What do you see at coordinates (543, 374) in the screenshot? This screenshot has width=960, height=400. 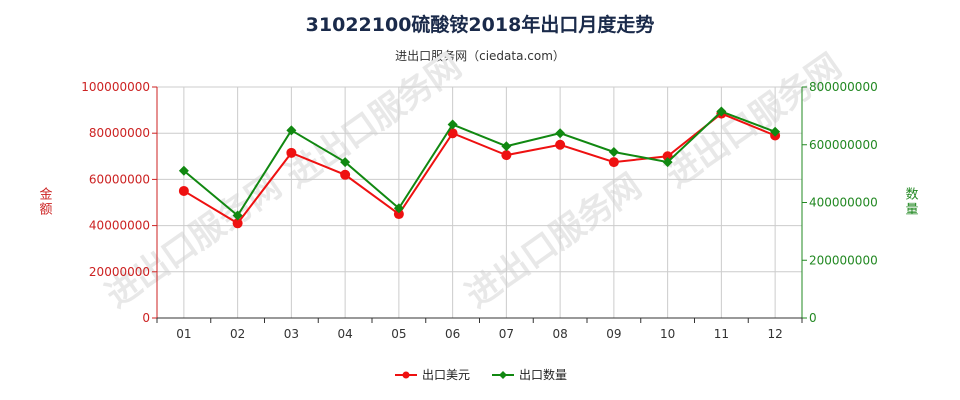 I see `legend-label-1: 出口数量` at bounding box center [543, 374].